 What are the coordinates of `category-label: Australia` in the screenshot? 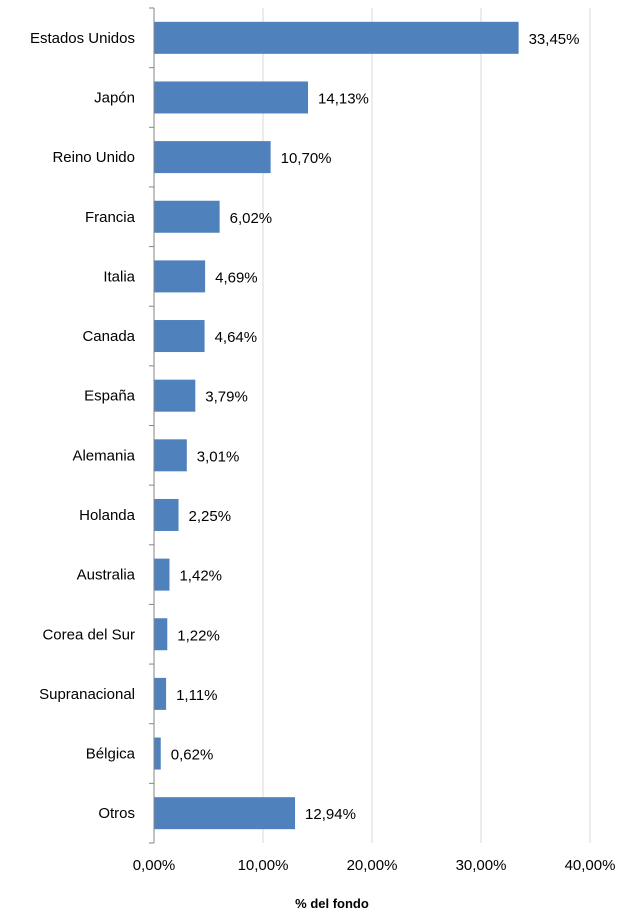 It's located at (106, 575).